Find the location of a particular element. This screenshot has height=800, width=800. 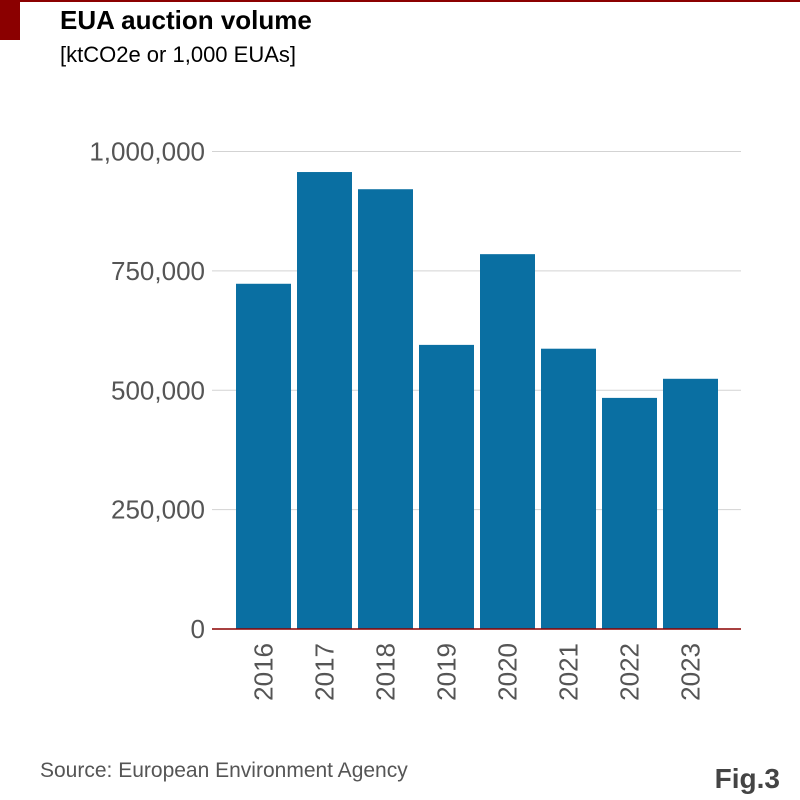

x-tick-label: 2018 is located at coordinates (386, 672).